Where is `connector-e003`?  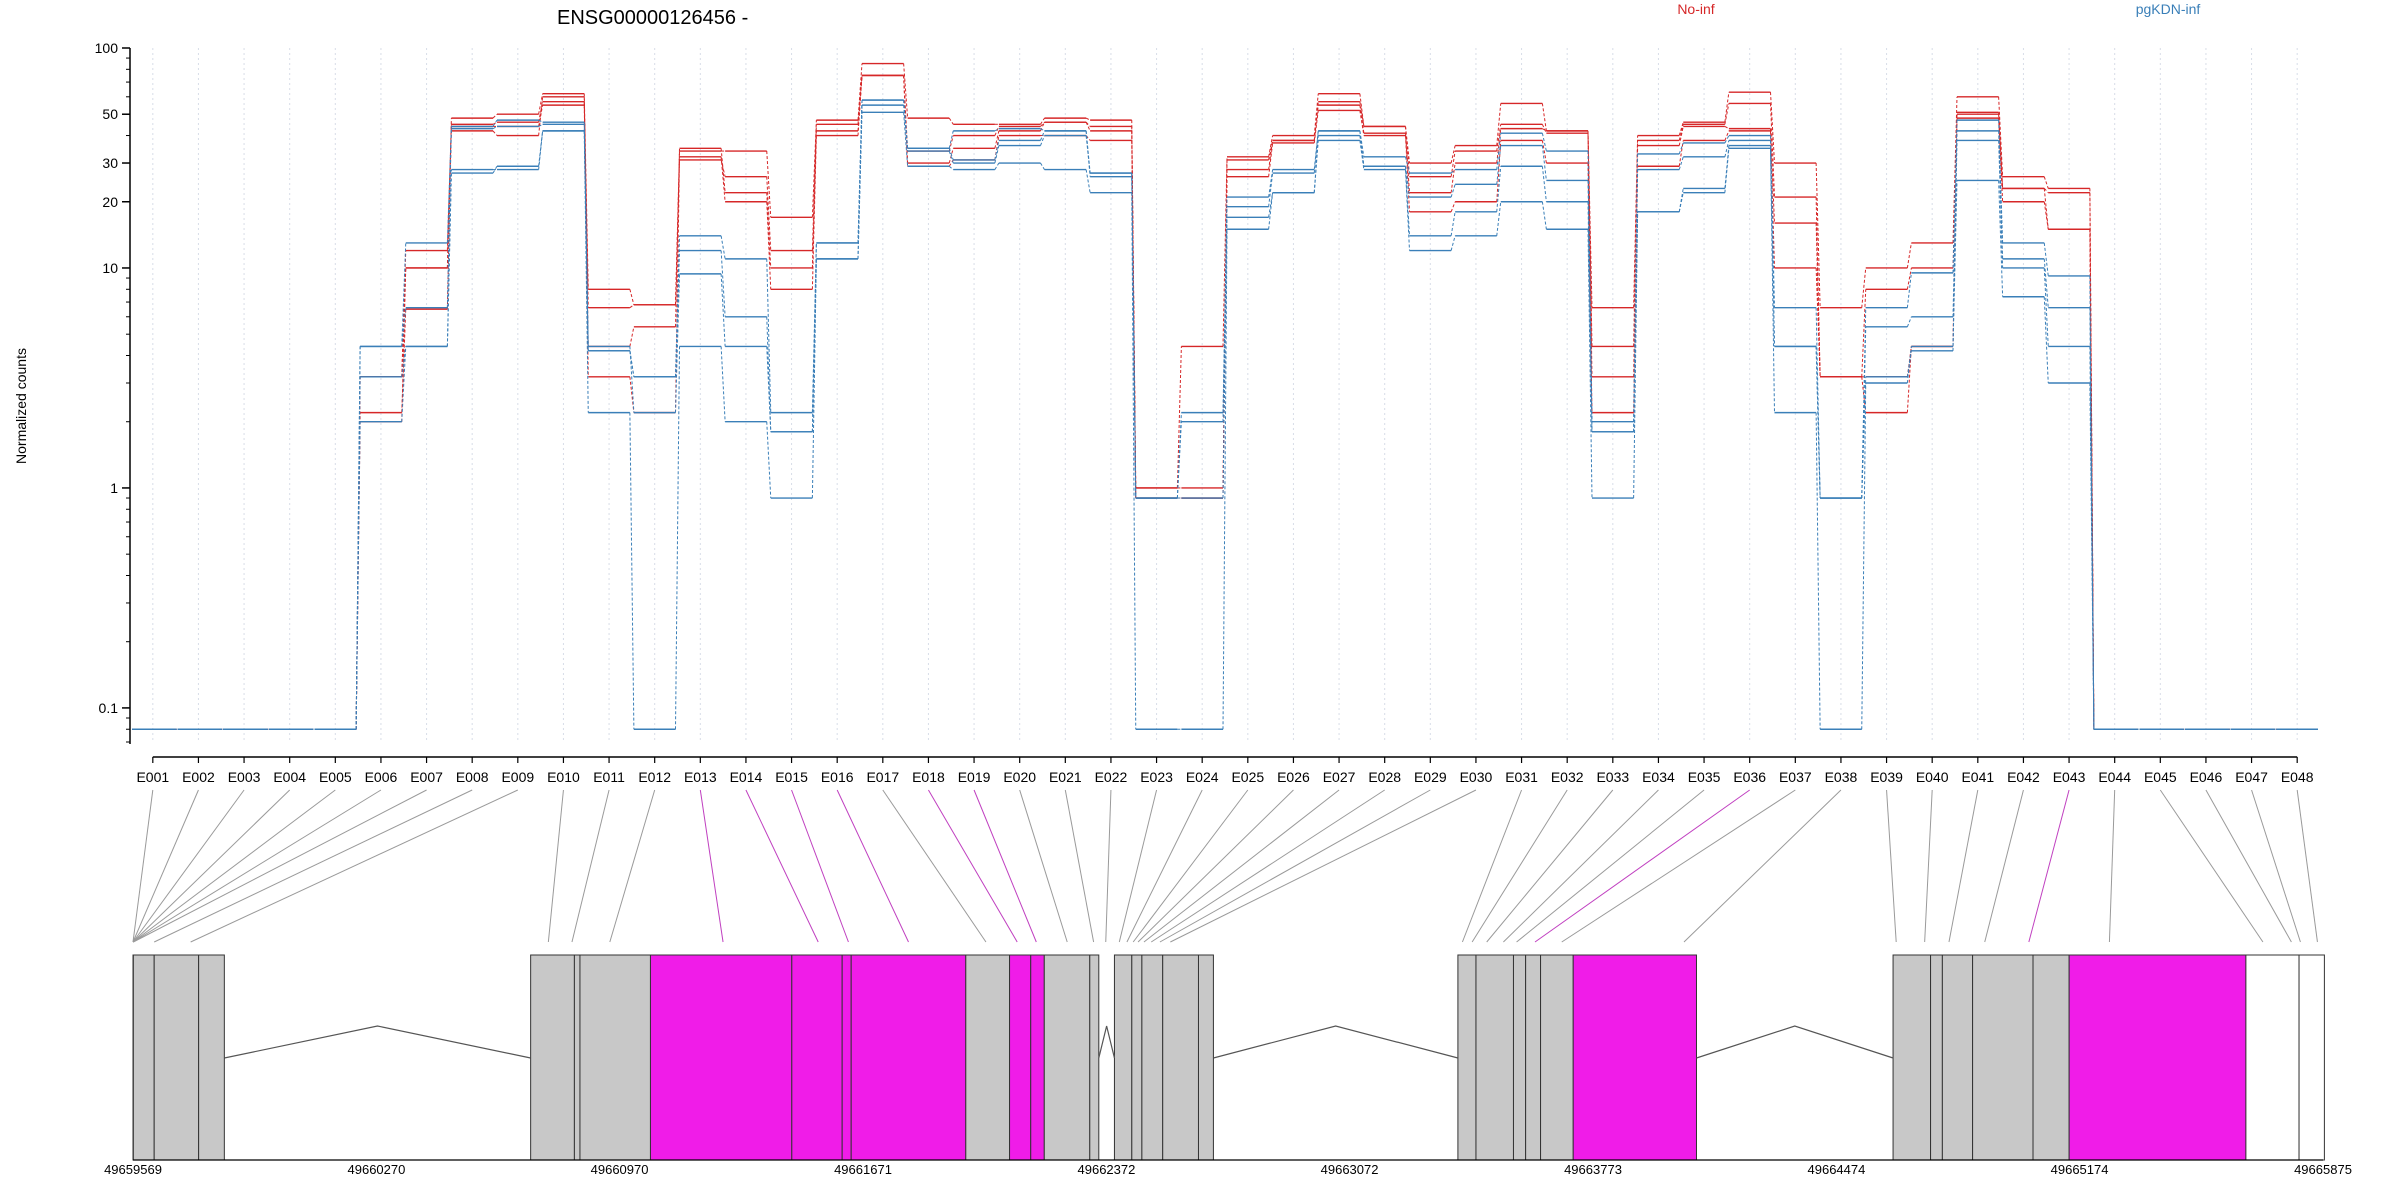
connector-e003 is located at coordinates (188, 866).